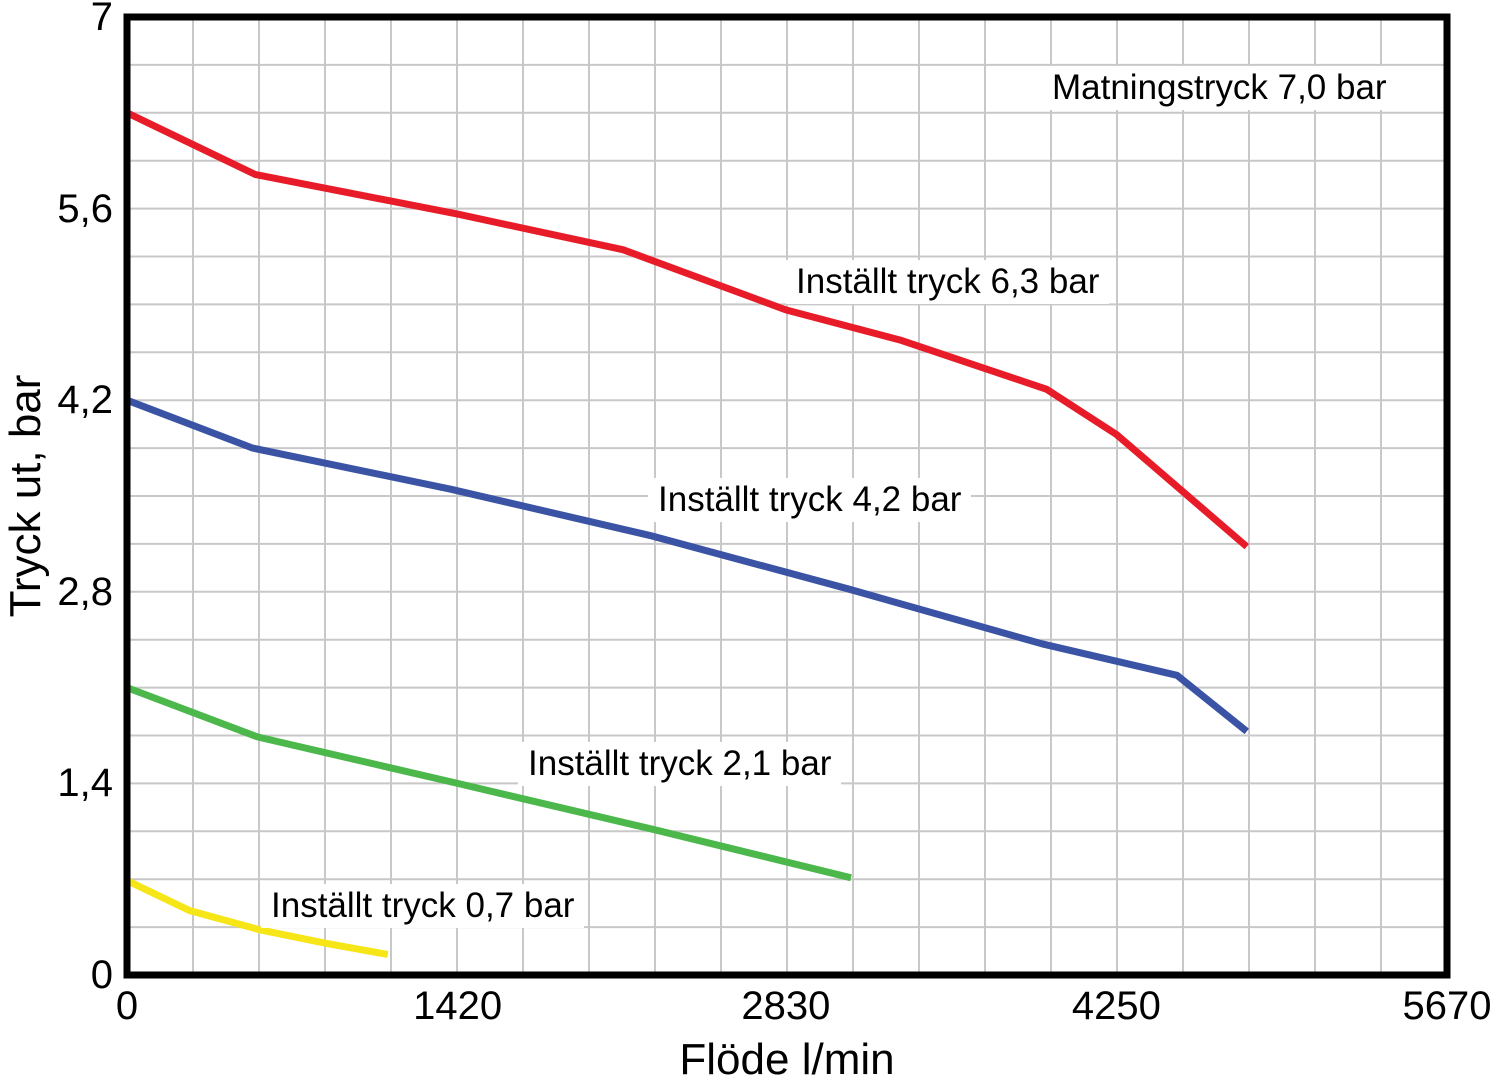  Describe the element at coordinates (85, 591) in the screenshot. I see `y-tick-label: 2,8` at that location.